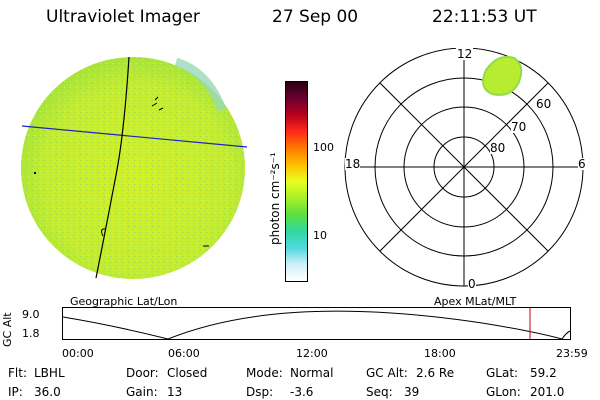 This screenshot has width=600, height=400. Describe the element at coordinates (175, 392) in the screenshot. I see `status-gain-value: 13` at that location.